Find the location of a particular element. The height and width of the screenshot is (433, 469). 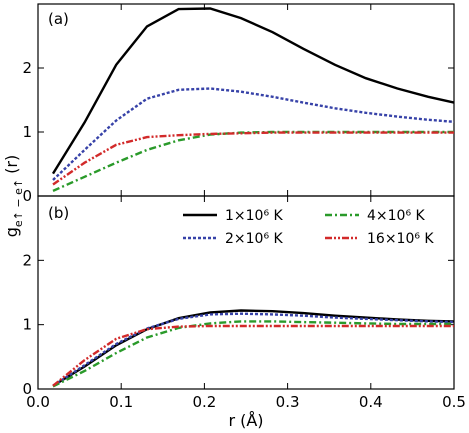

svg-text: ge↑ − e↑ (r) is located at coordinates (13, 196).